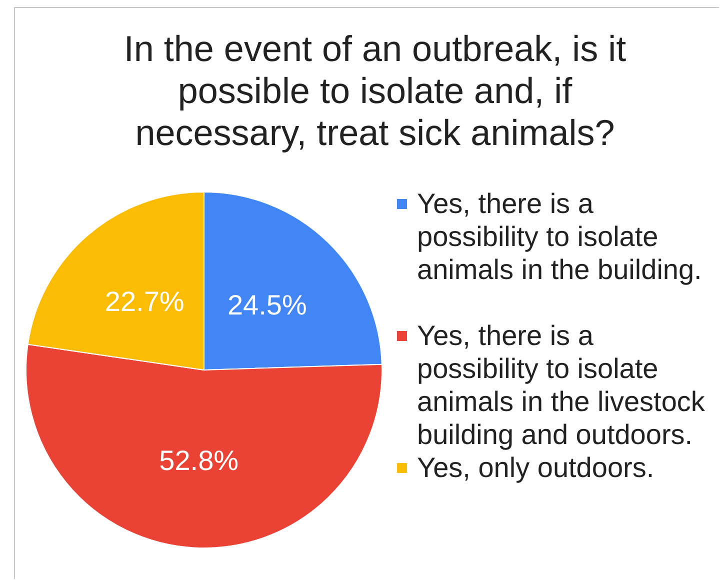  Describe the element at coordinates (144, 301) in the screenshot. I see `data-label: 22.7%` at that location.